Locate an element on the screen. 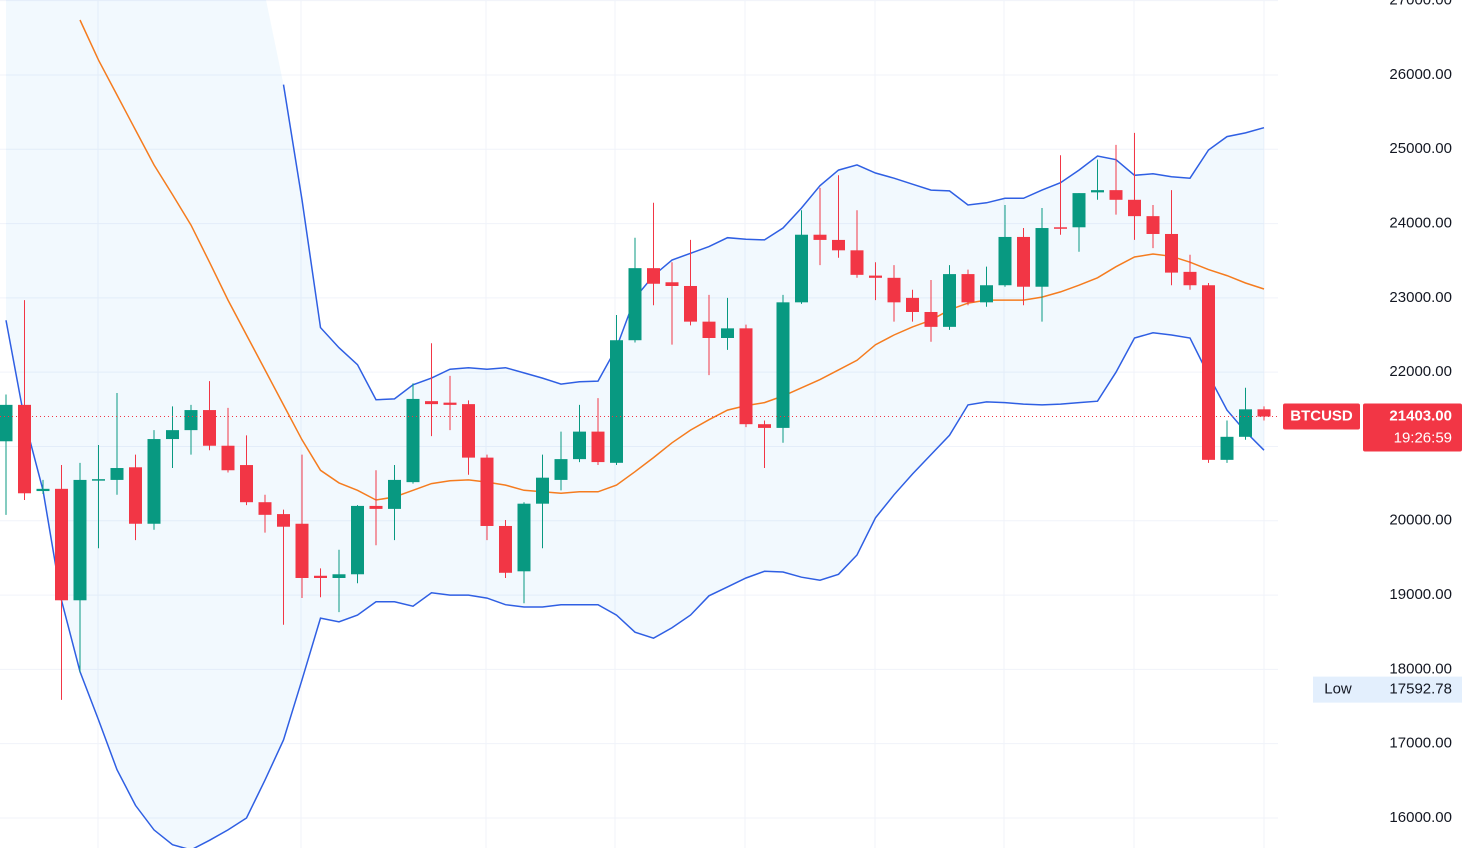  countdown: 19:26:59 is located at coordinates (1423, 438).